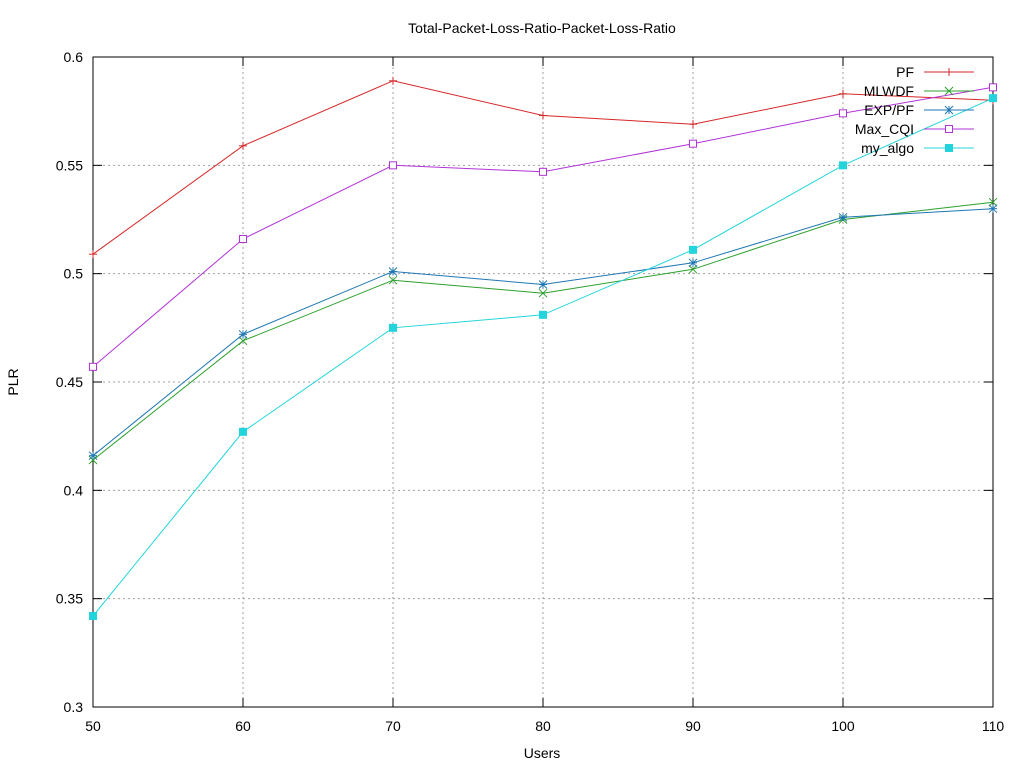  I want to click on x-axis-label: Users, so click(542, 753).